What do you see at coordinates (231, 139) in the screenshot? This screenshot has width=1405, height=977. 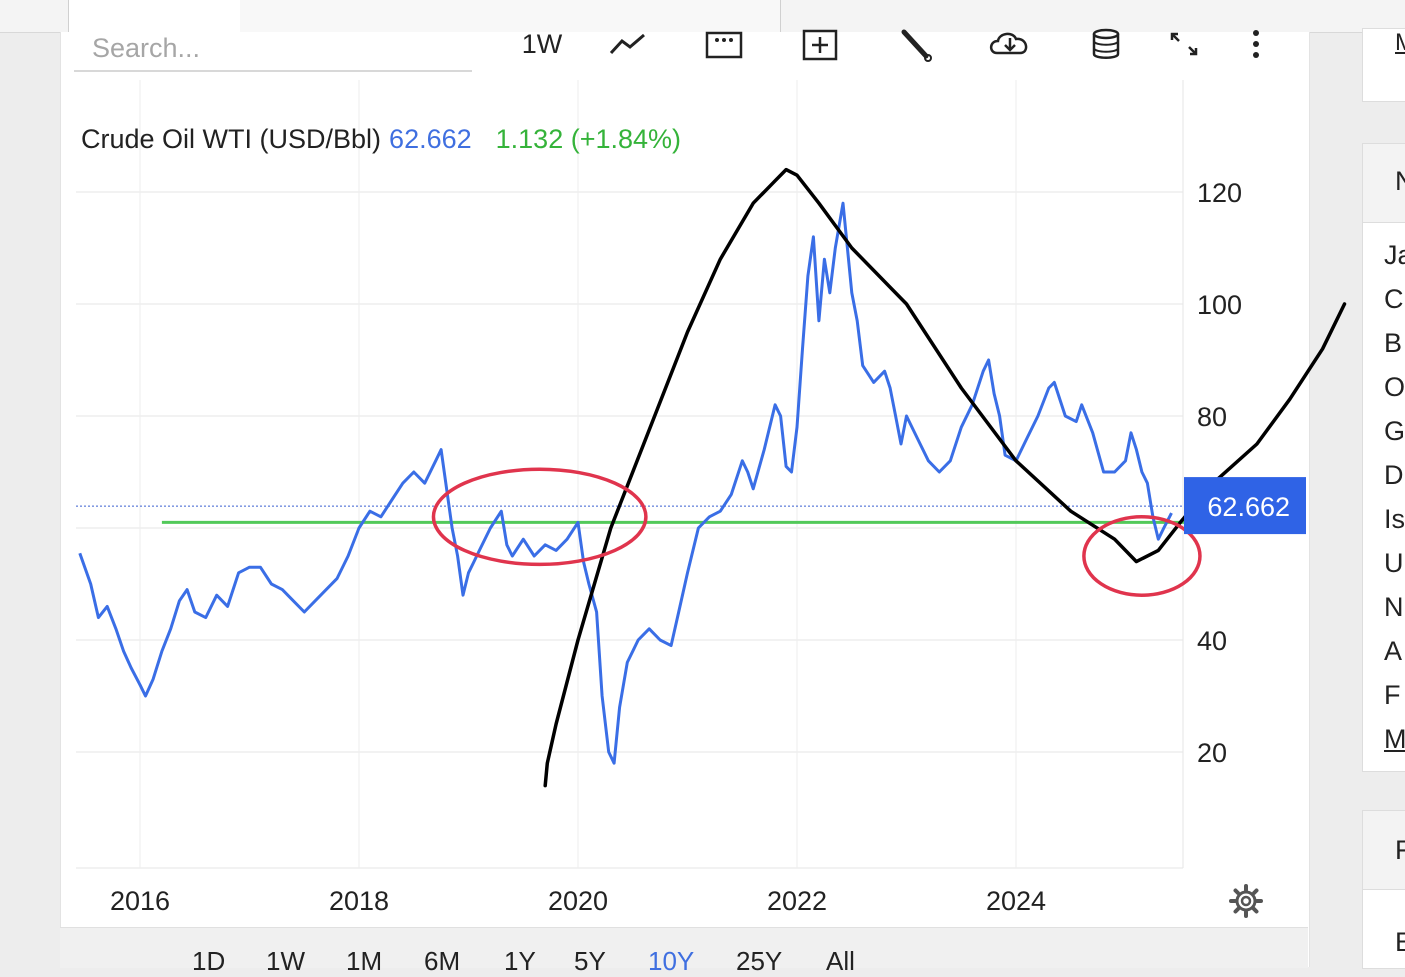 I see `instrument-name: Crude Oil WTI (USD/Bbl)` at bounding box center [231, 139].